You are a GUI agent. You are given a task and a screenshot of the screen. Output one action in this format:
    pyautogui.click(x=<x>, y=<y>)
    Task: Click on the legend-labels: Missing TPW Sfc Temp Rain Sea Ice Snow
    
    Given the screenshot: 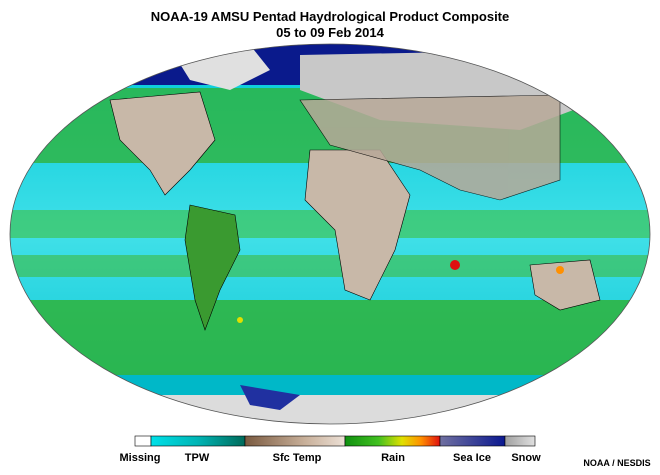 What is the action you would take?
    pyautogui.click(x=331, y=458)
    